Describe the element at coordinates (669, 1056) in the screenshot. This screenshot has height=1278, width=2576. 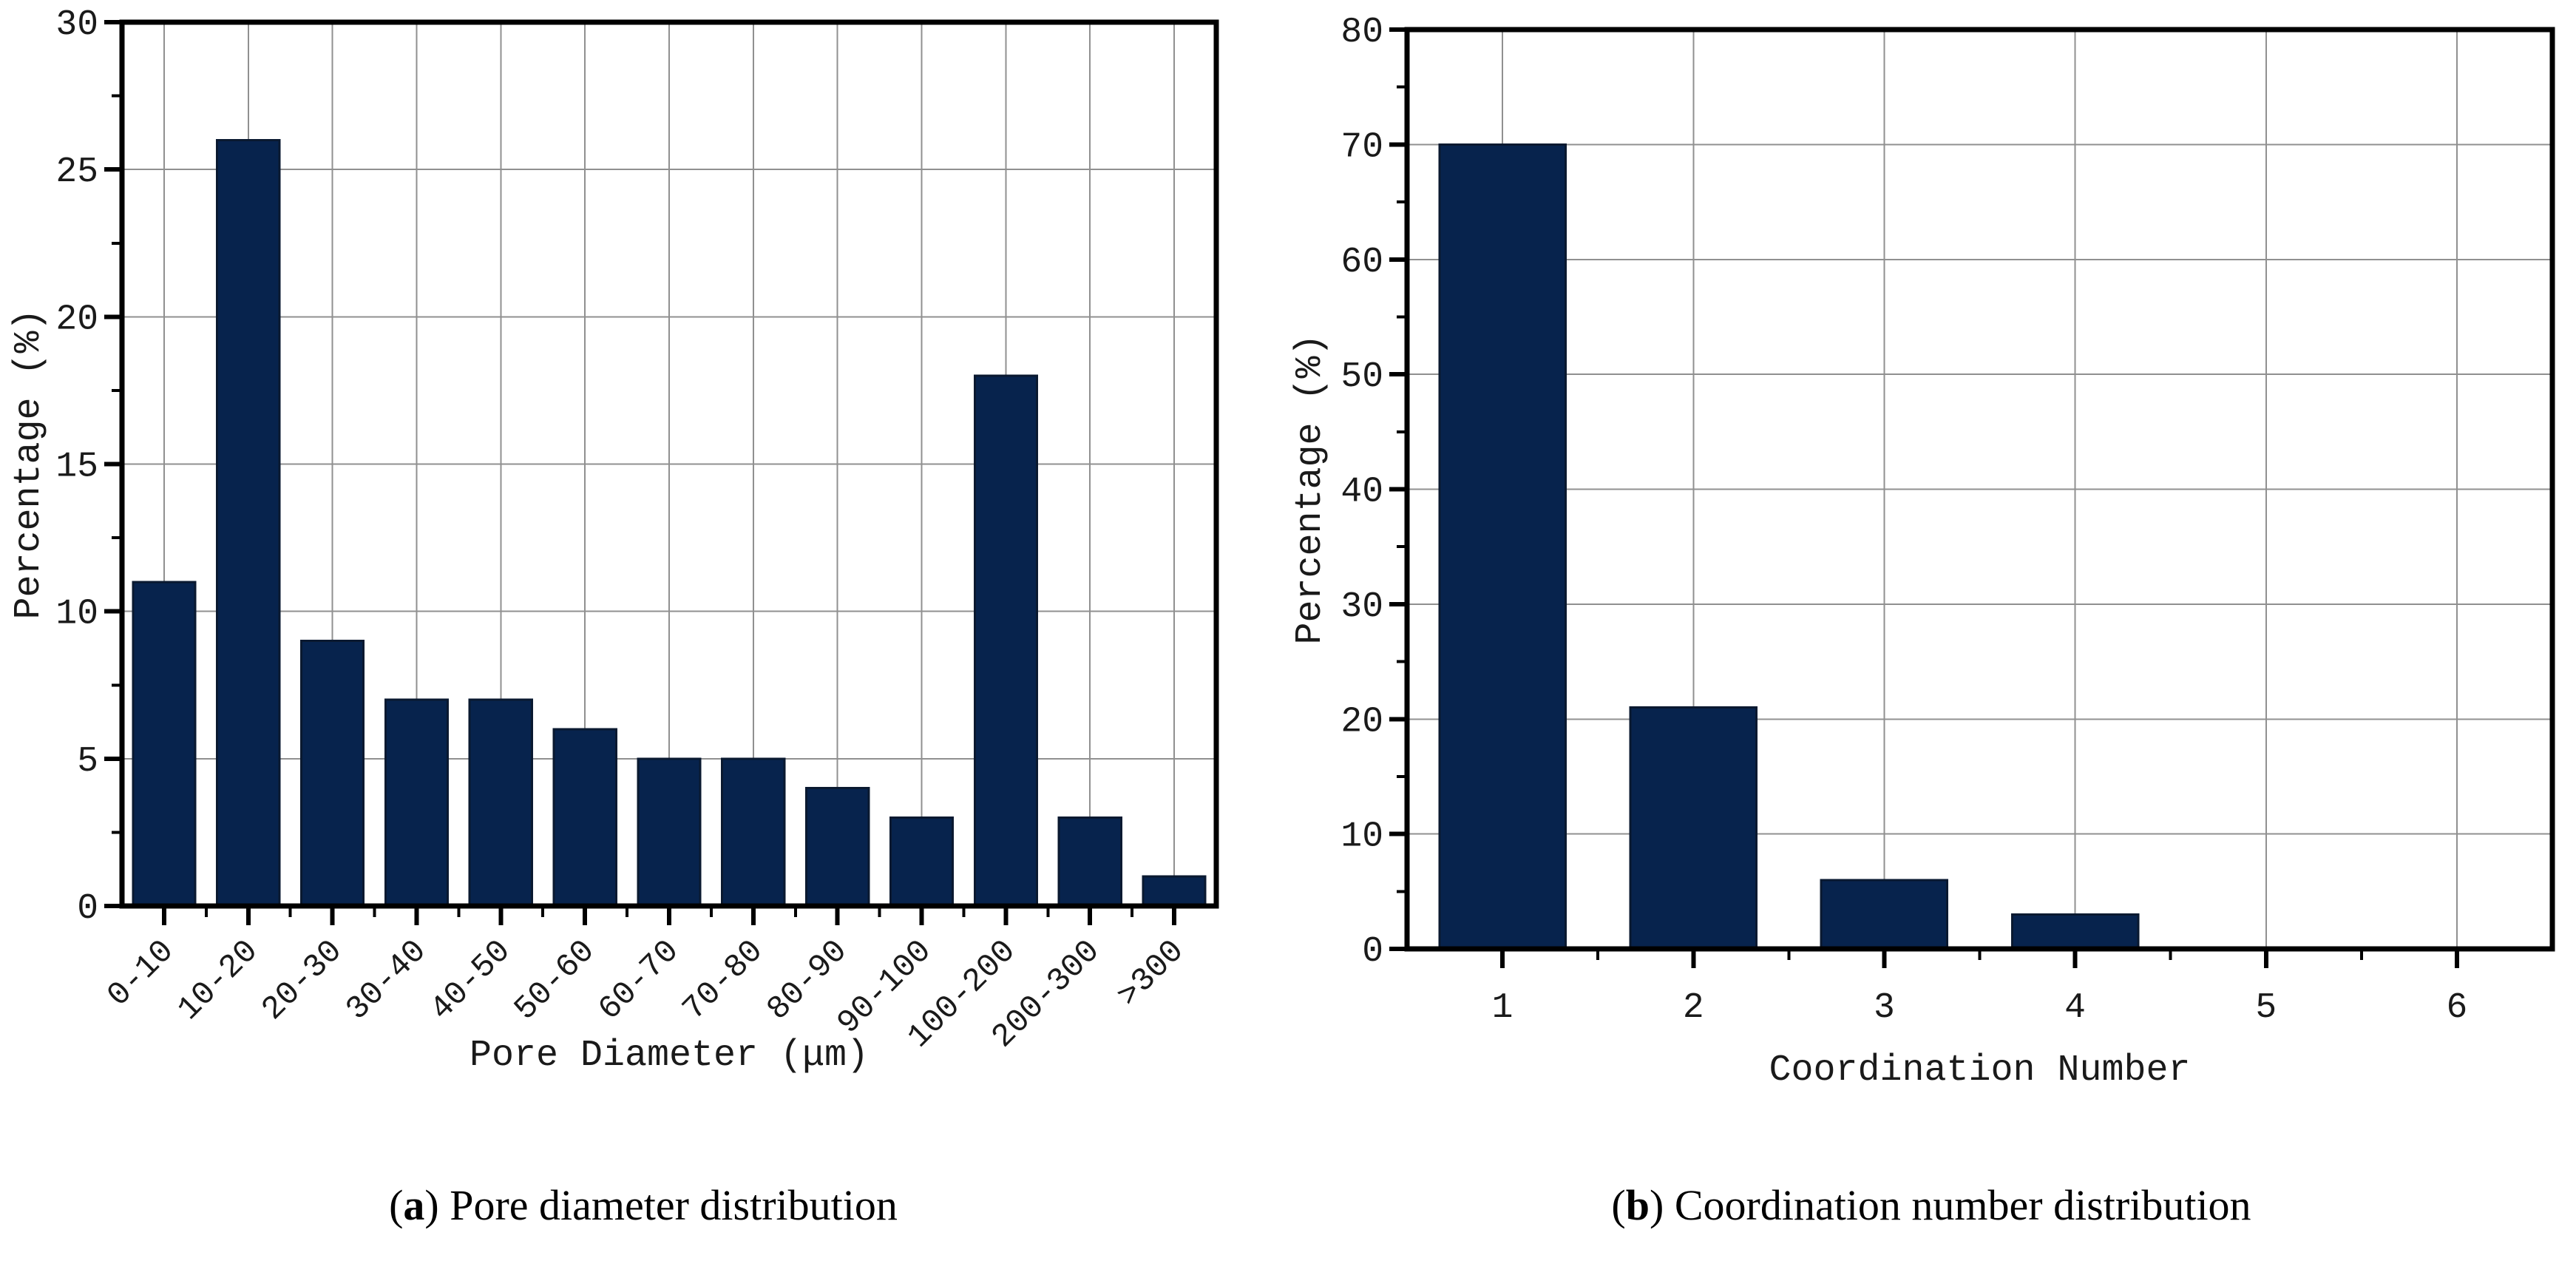
I see `x-axis-label: Pore Diameter (μm)` at that location.